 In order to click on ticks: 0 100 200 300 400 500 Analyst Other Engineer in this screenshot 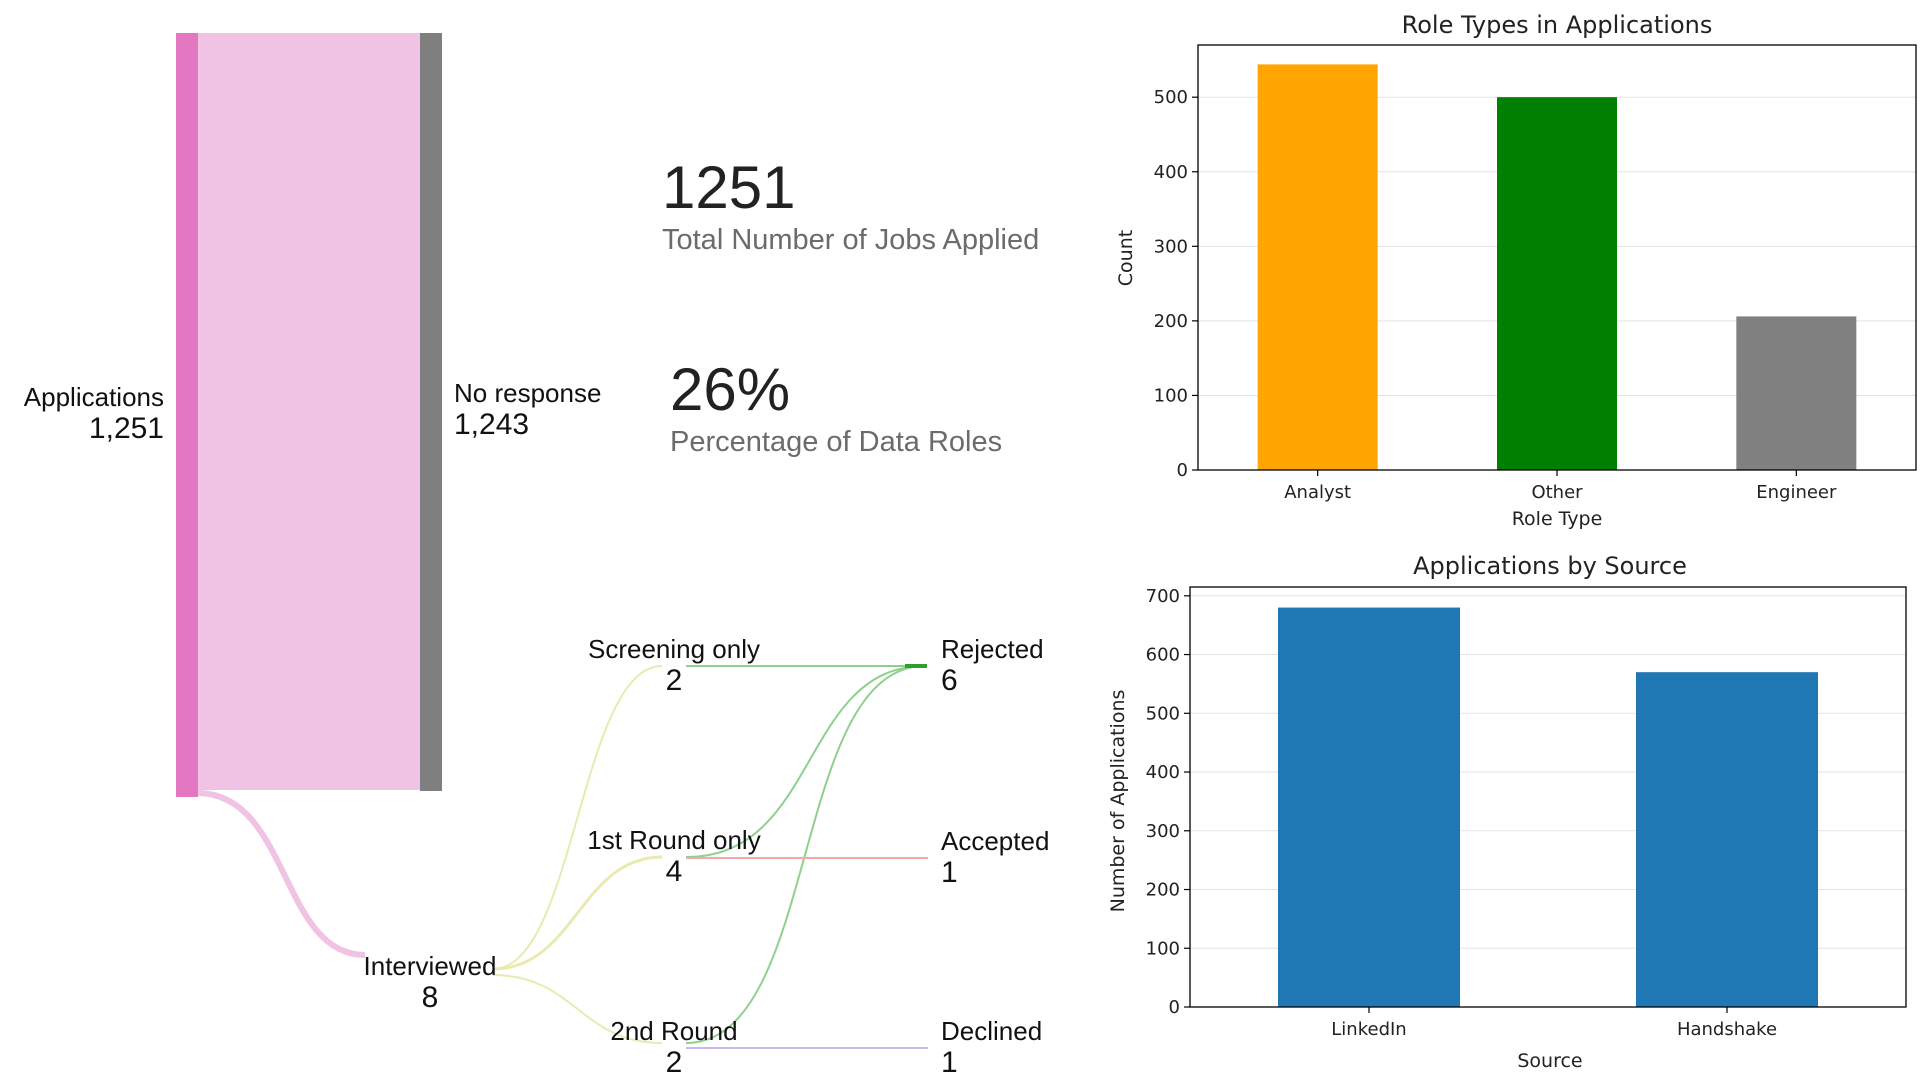, I will do `click(1495, 295)`.